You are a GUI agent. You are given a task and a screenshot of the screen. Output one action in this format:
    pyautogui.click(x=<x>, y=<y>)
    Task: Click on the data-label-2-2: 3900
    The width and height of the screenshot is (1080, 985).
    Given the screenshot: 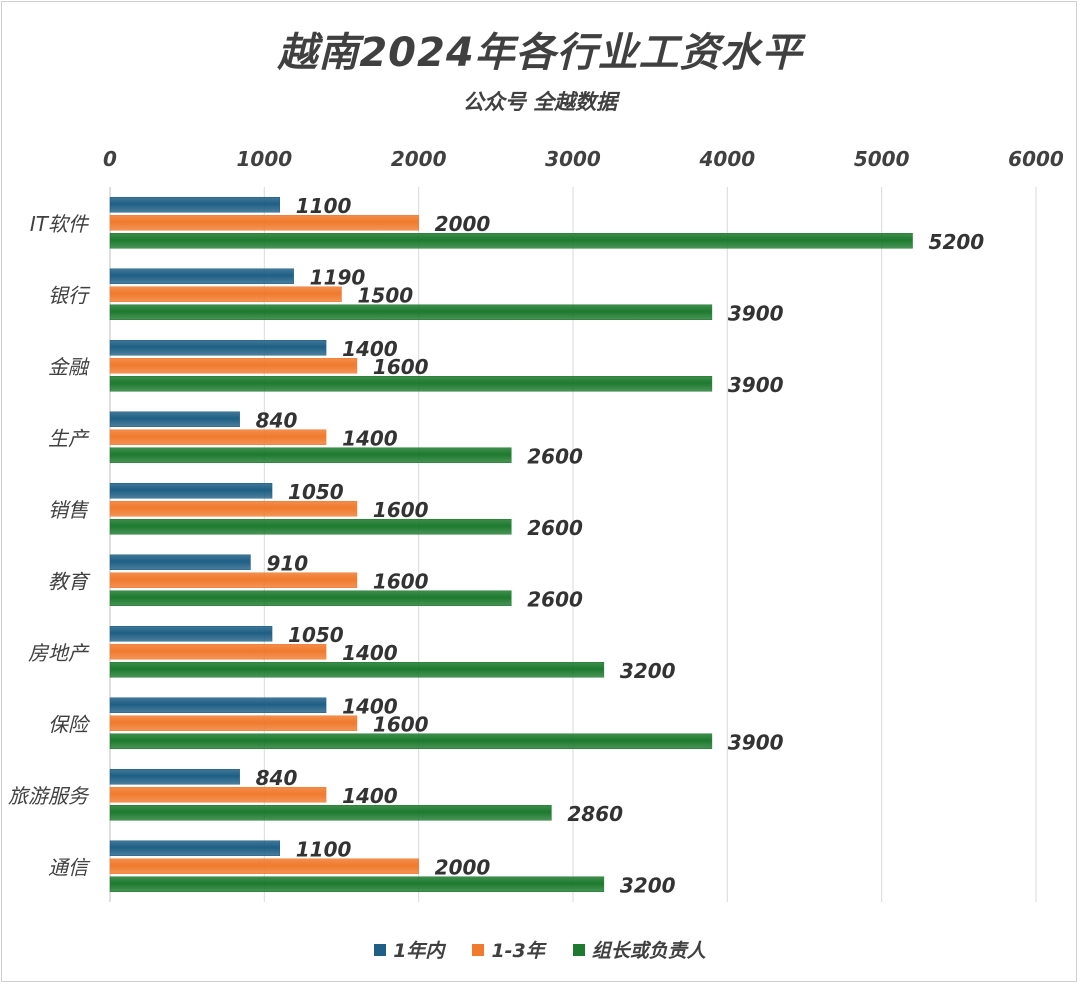 What is the action you would take?
    pyautogui.click(x=756, y=385)
    